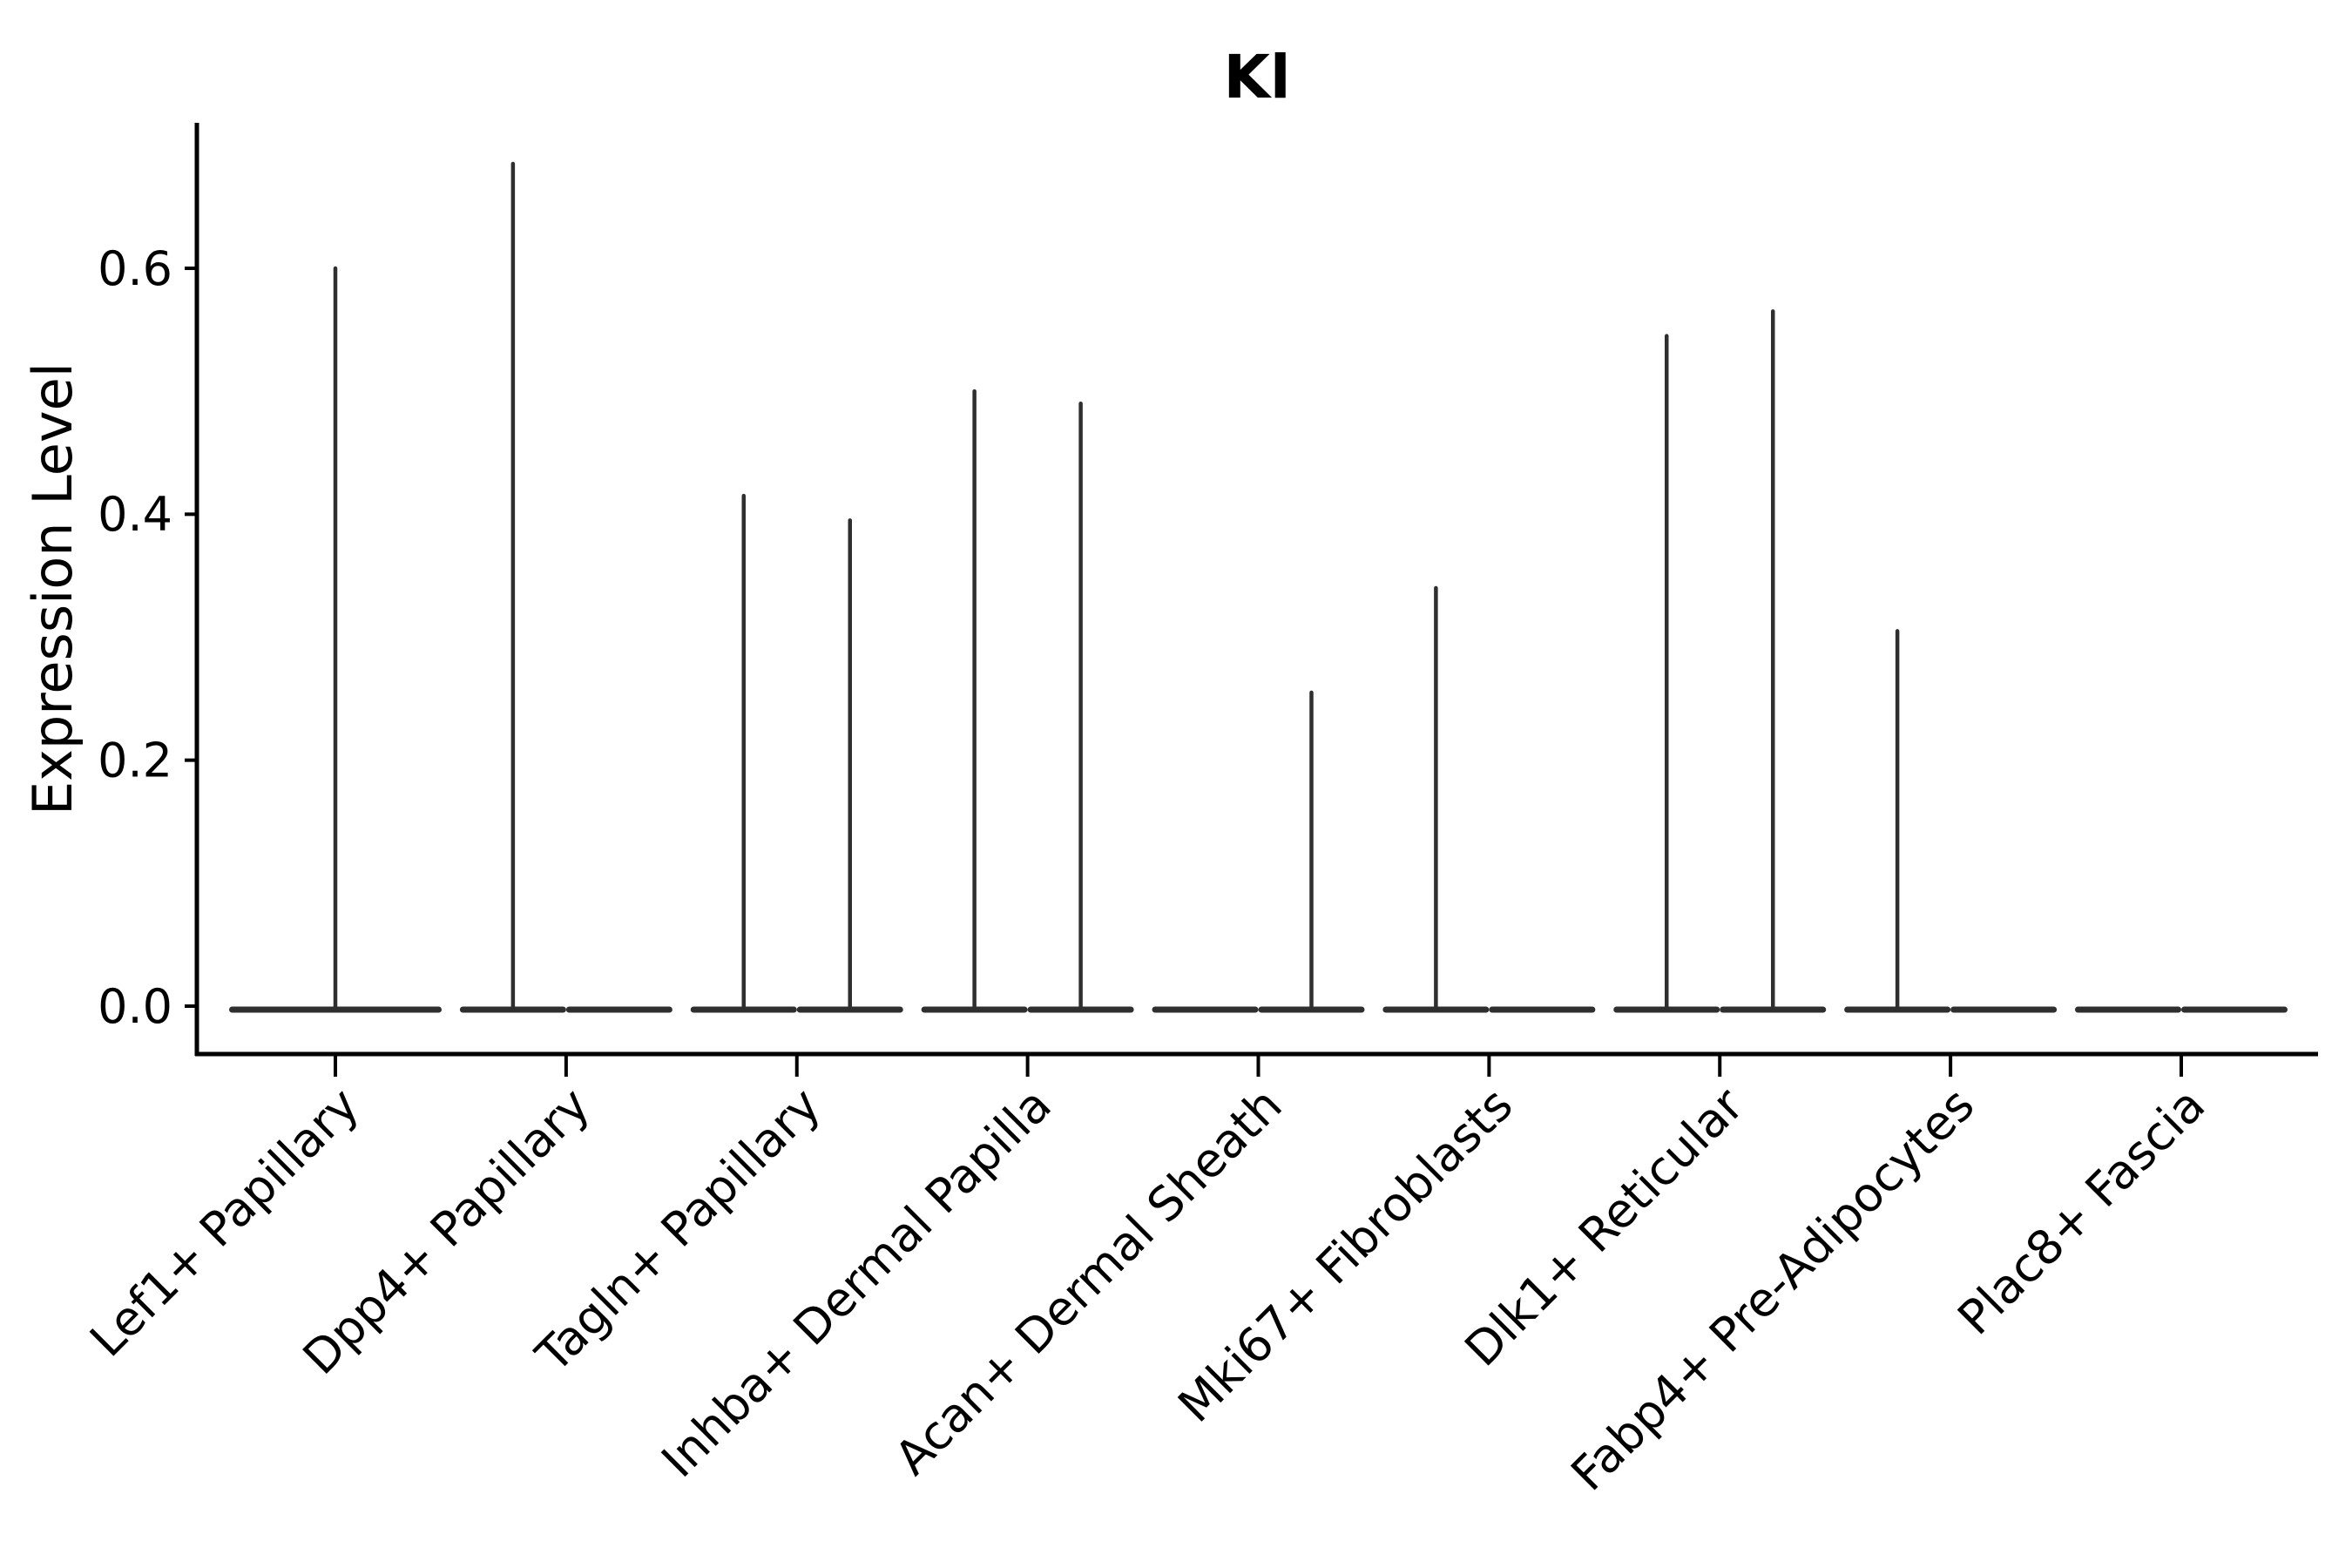 The image size is (2352, 1568). I want to click on x-category-label: Inhba+ Dermal Papilla, so click(856, 1283).